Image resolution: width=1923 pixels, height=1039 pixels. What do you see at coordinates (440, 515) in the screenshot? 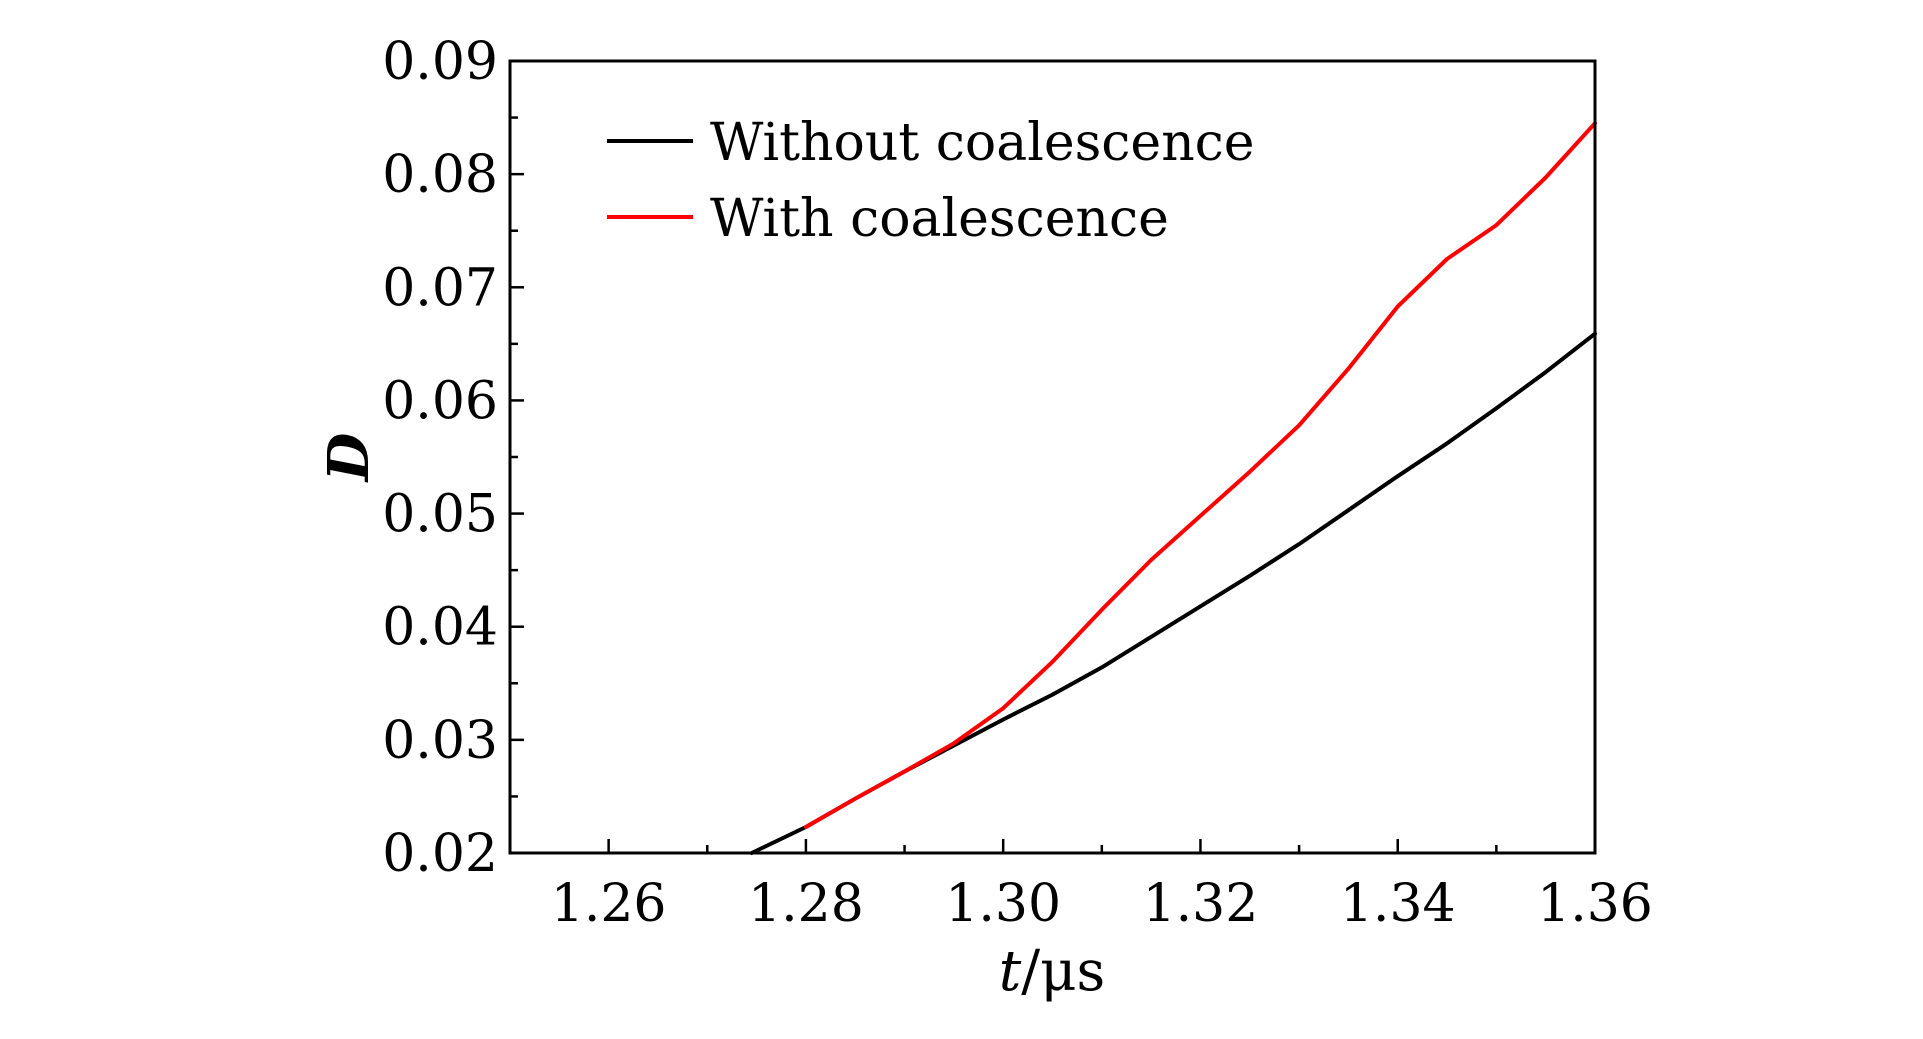
I see `y-tick-label: 0.05` at bounding box center [440, 515].